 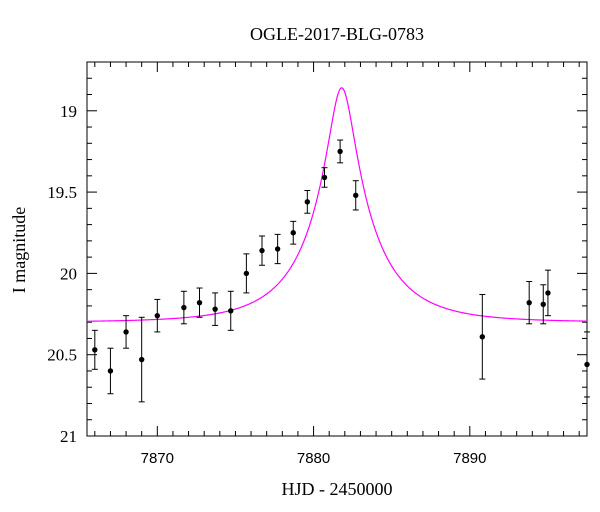 I want to click on x-tick-label: 7890, so click(x=469, y=458).